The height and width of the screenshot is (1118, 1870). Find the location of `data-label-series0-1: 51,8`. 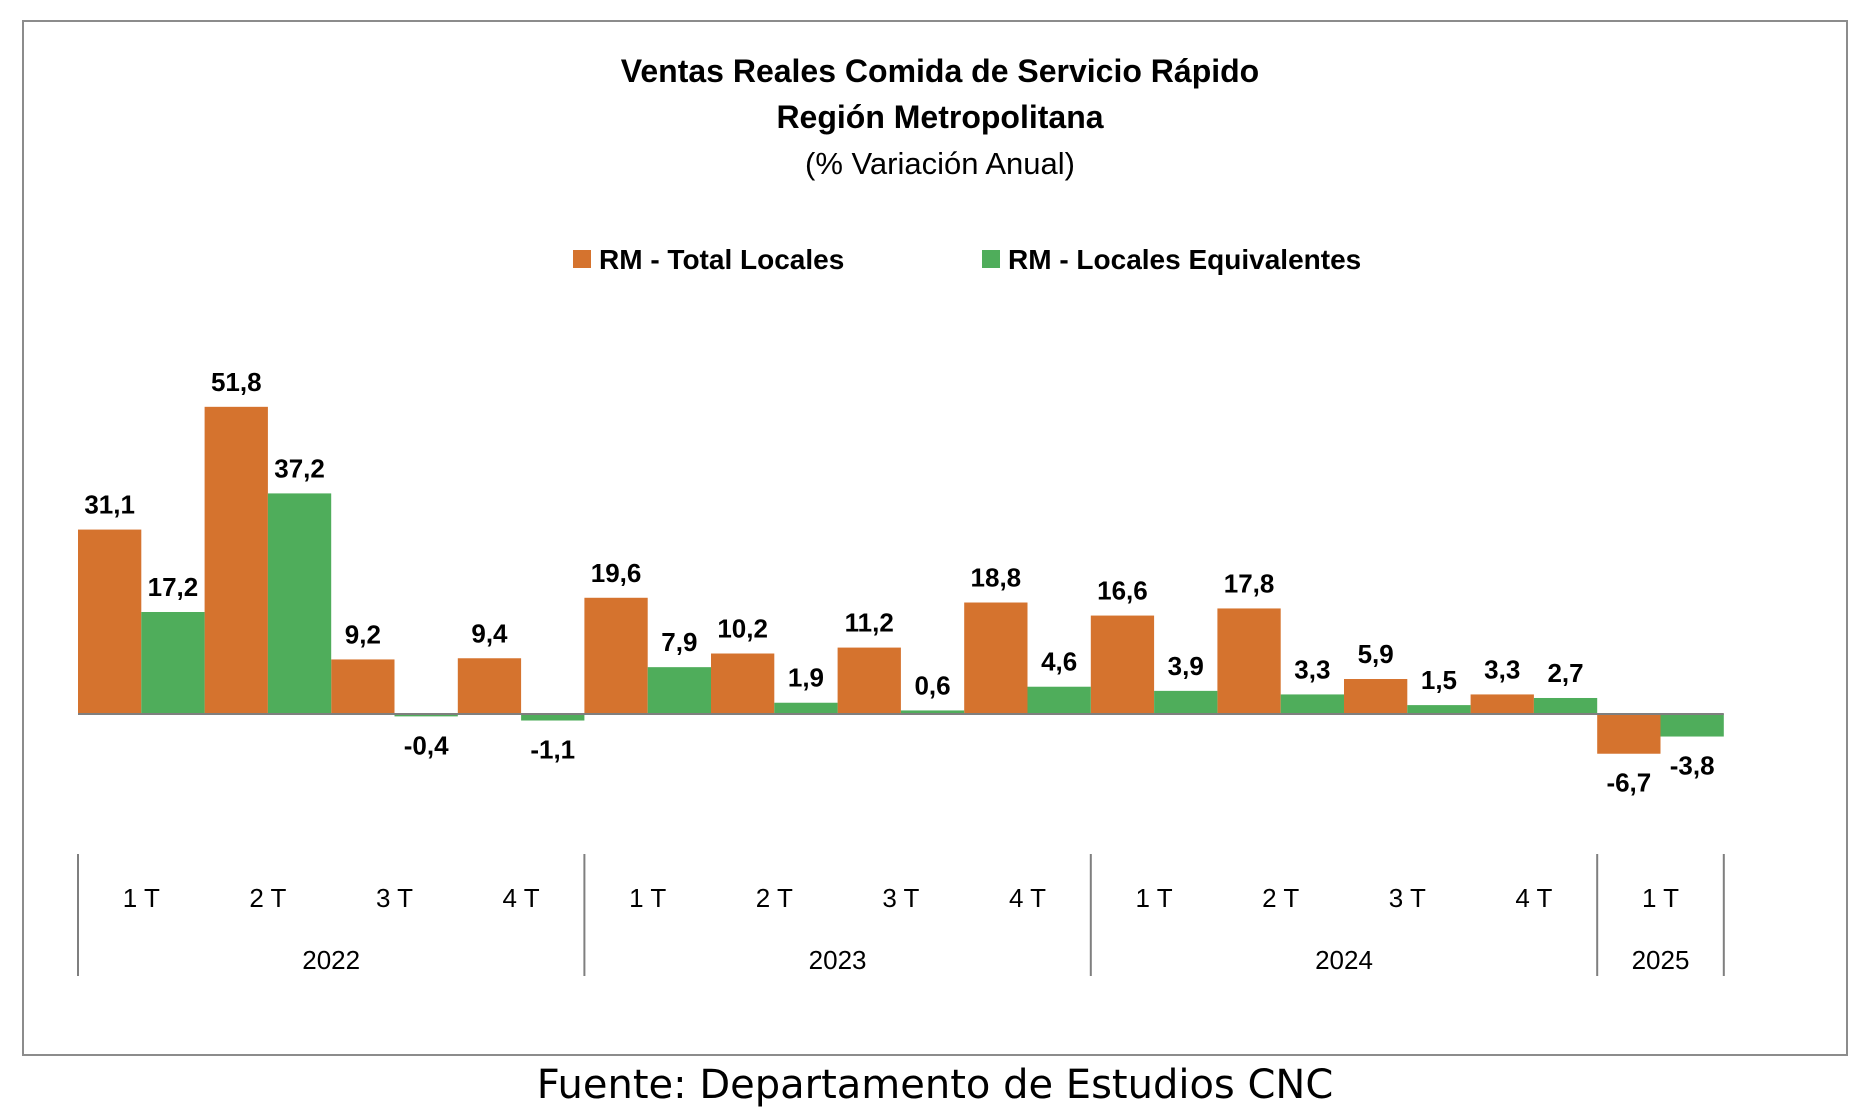

data-label-series0-1: 51,8 is located at coordinates (236, 382).